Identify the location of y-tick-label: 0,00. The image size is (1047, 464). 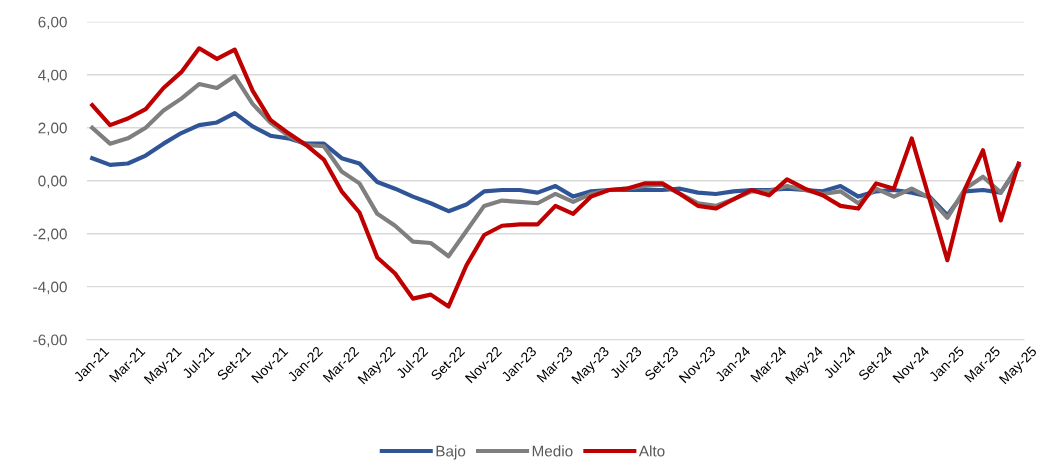
(52, 182).